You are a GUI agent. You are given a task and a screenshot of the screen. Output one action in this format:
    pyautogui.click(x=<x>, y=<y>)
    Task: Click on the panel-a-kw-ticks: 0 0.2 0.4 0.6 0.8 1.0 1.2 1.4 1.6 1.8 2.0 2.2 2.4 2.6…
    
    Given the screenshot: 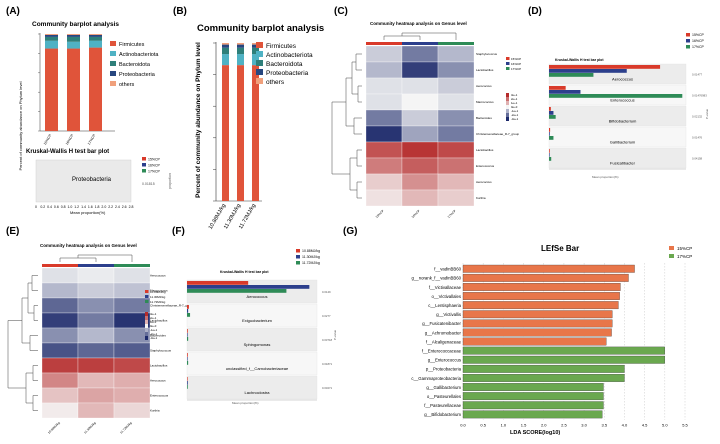 What is the action you would take?
    pyautogui.click(x=84, y=207)
    